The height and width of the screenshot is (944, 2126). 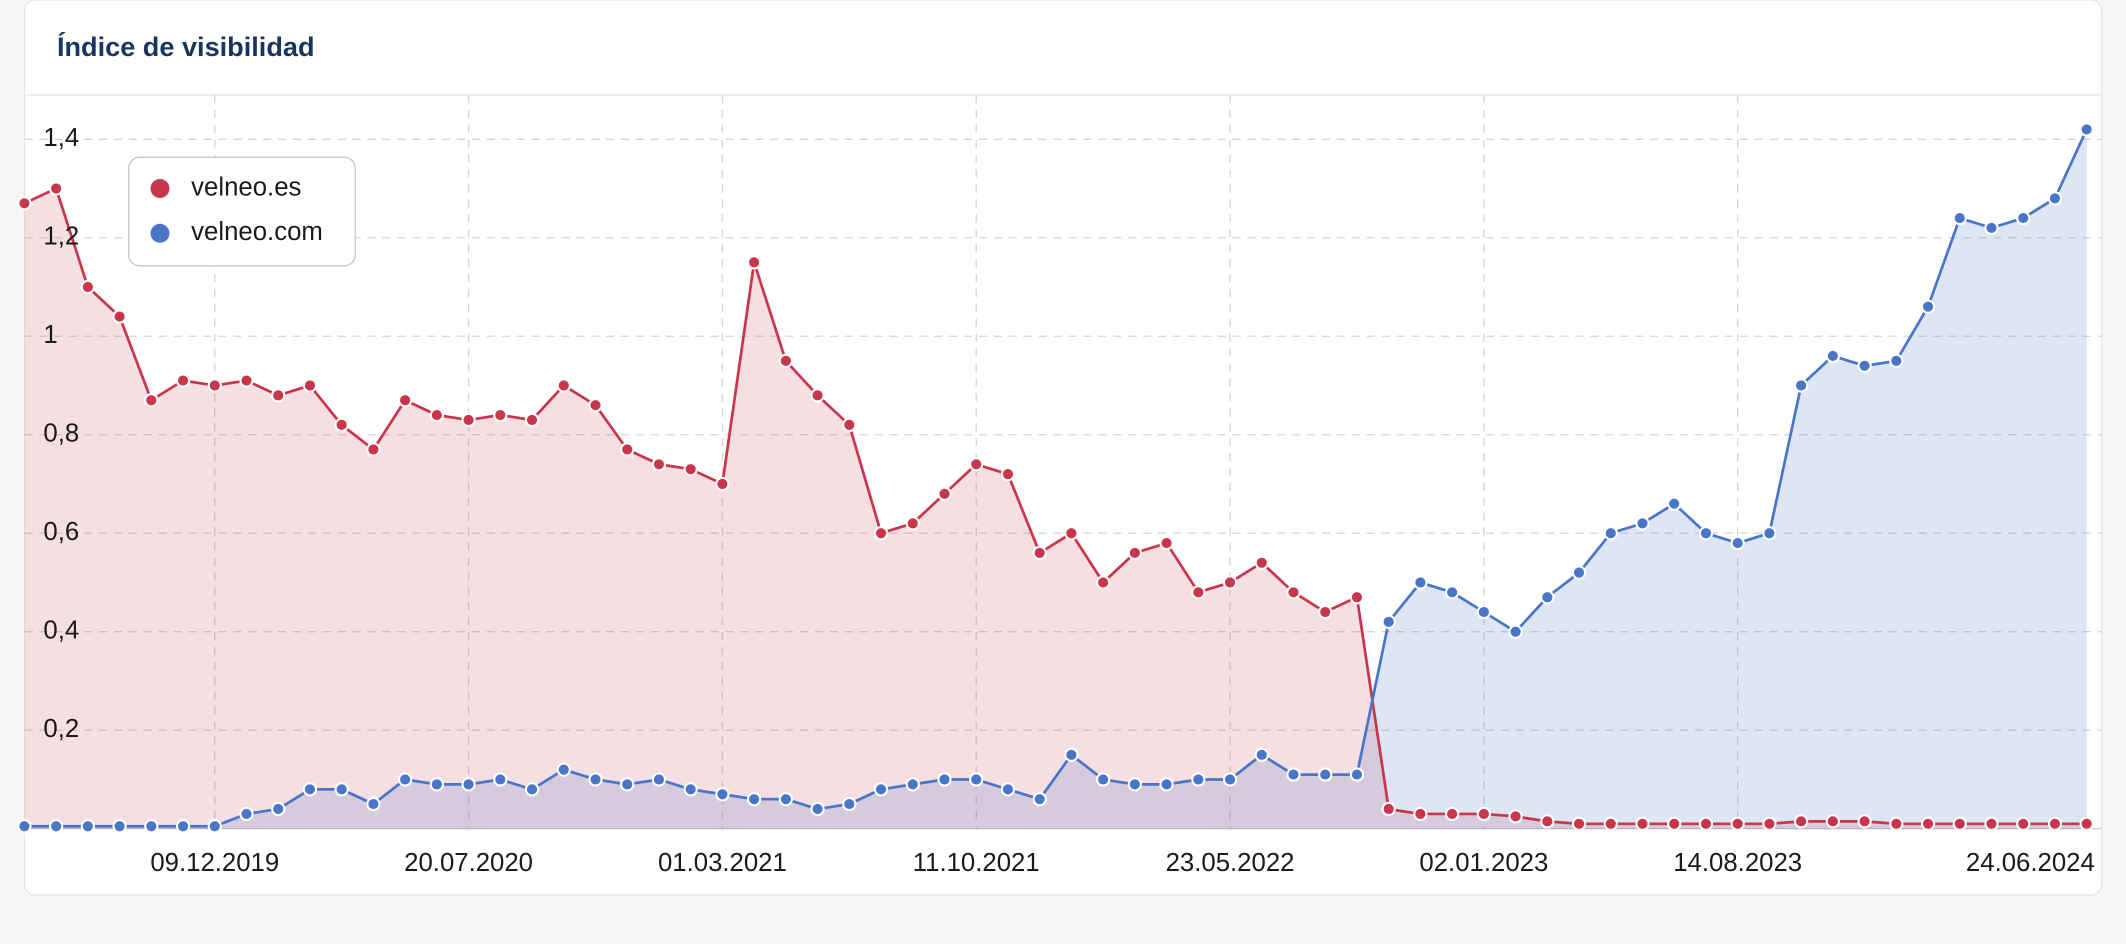 I want to click on legend-marker, so click(x=160, y=233).